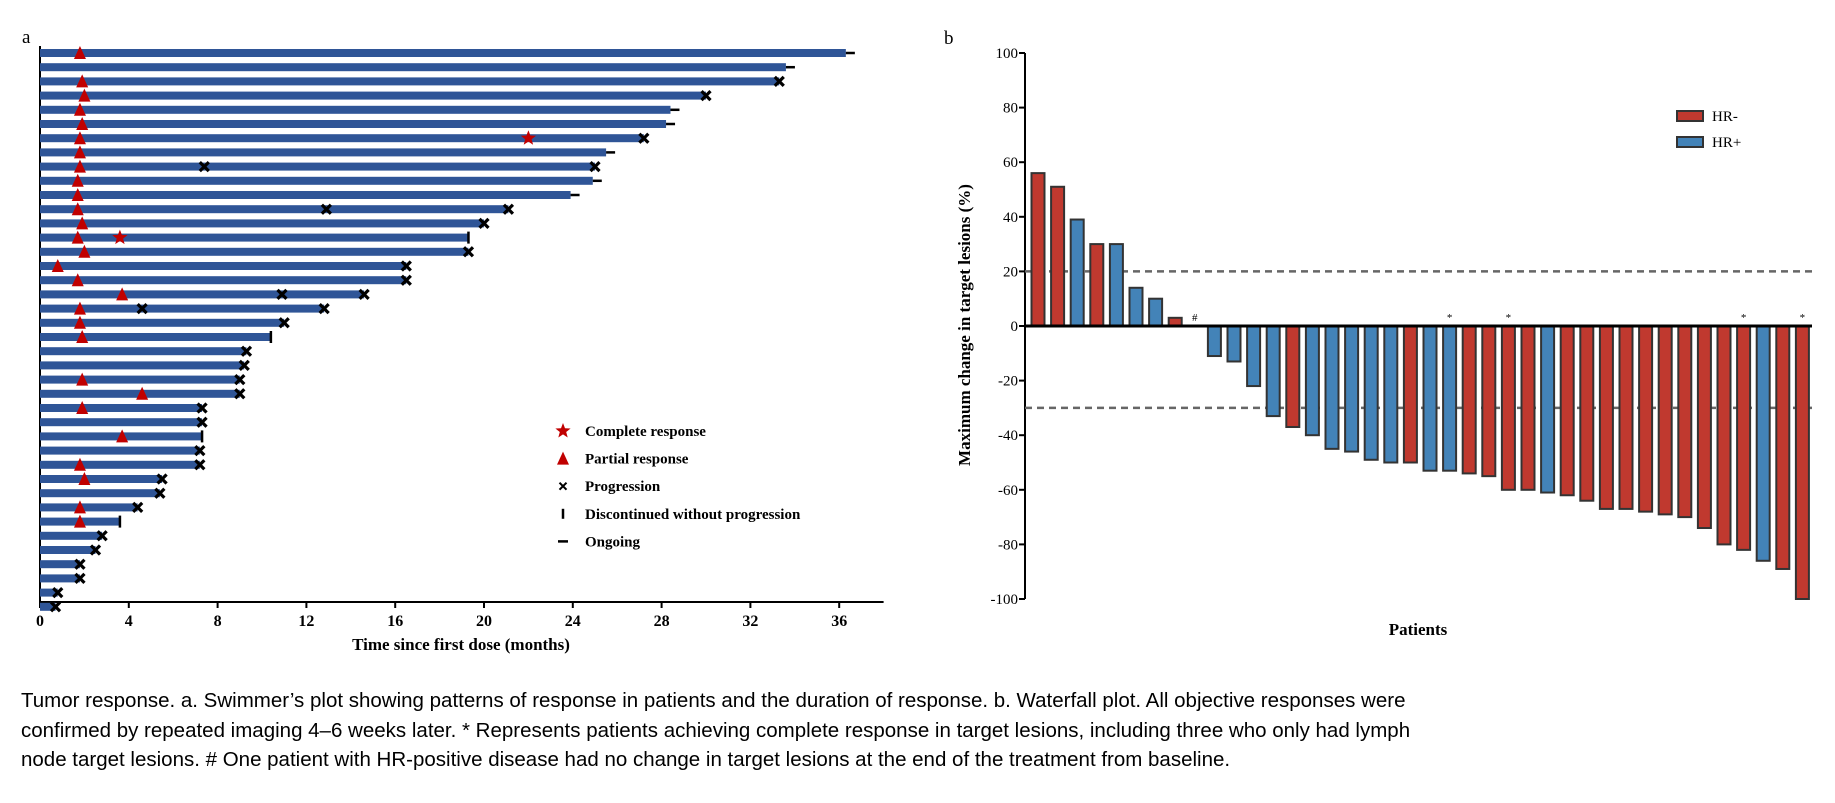 This screenshot has height=803, width=1835. What do you see at coordinates (1010, 109) in the screenshot?
I see `y-tick-label: 80` at bounding box center [1010, 109].